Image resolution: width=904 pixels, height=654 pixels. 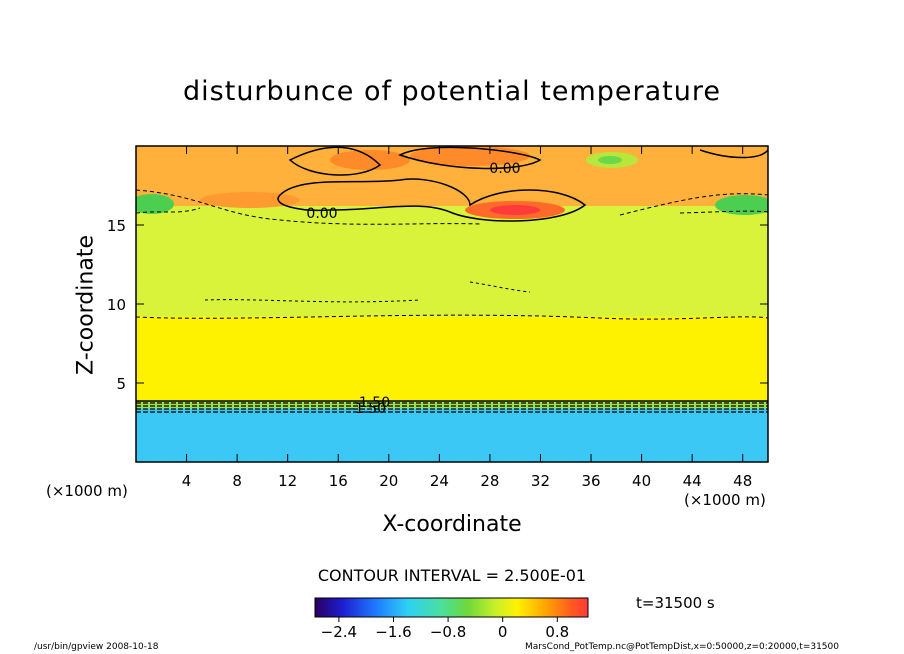 What do you see at coordinates (503, 632) in the screenshot?
I see `colorbar-tick-label: 0` at bounding box center [503, 632].